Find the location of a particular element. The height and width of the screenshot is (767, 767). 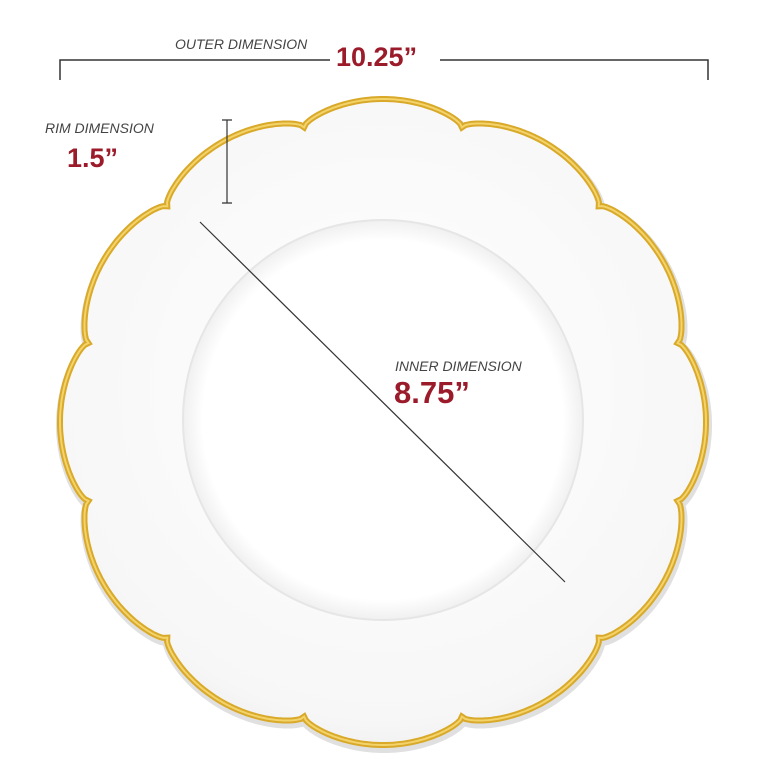

outer-value: 10.25” is located at coordinates (376, 57).